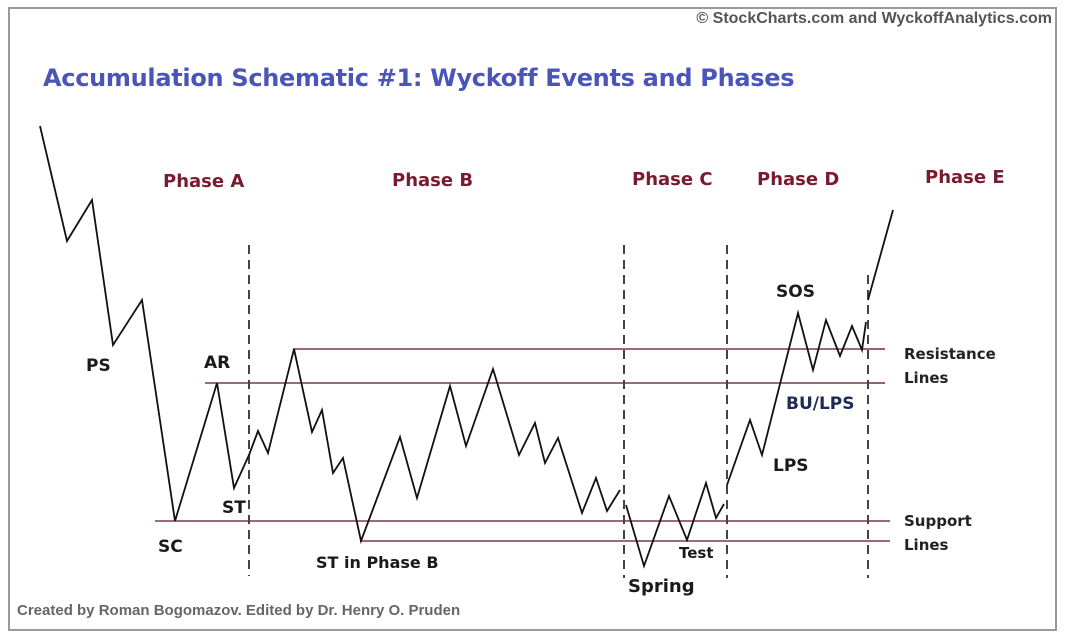  I want to click on phase-d-label: Phase D, so click(798, 179).